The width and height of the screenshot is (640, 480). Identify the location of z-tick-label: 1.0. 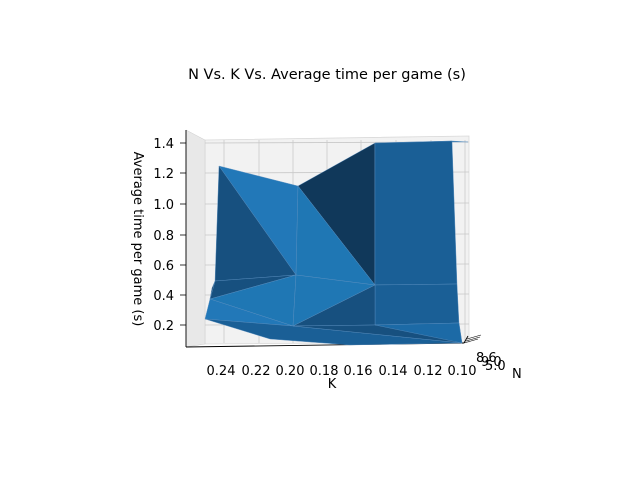
(163, 205).